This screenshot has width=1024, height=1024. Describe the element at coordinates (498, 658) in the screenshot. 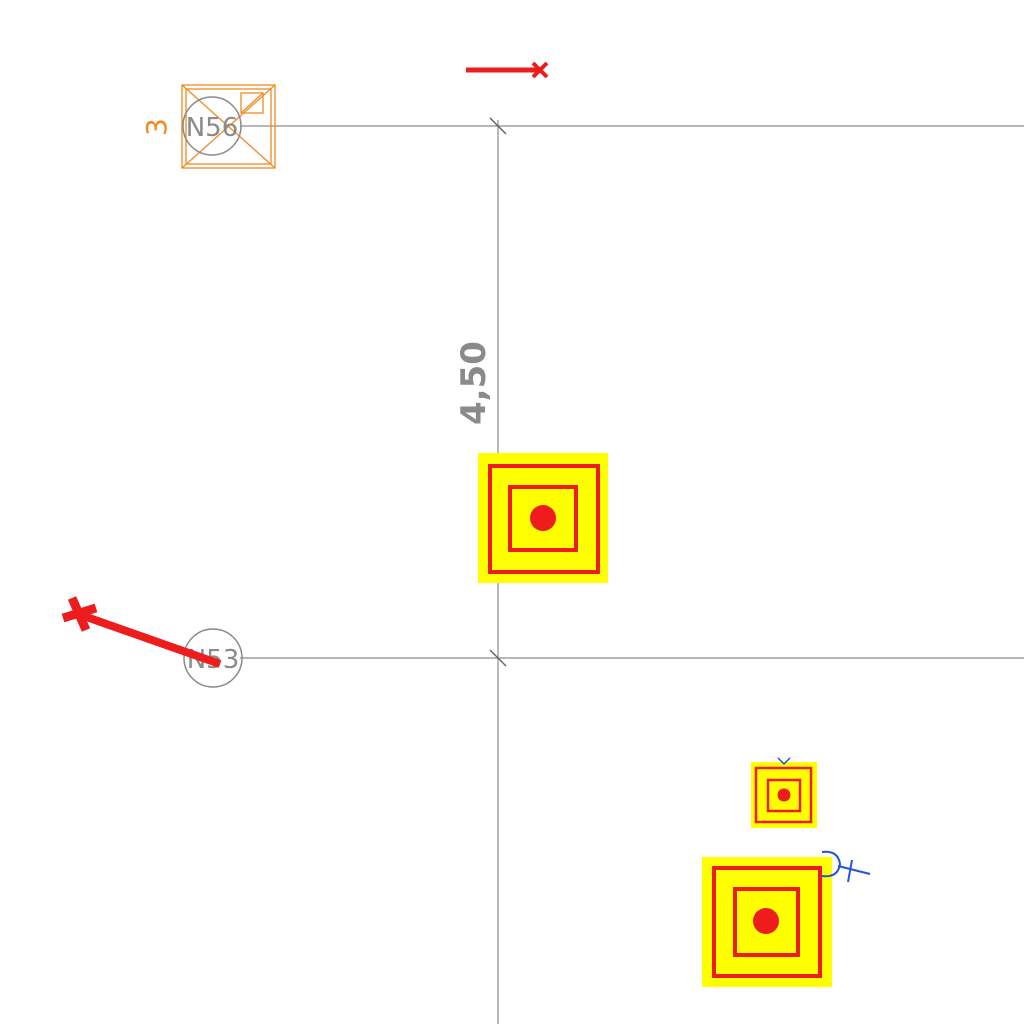

I see `dimension-tick-bottom` at that location.